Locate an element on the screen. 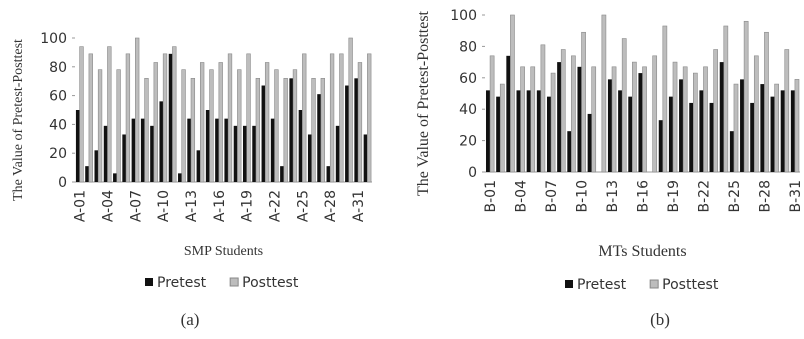 This screenshot has width=804, height=339. x-tick-label: B-25 is located at coordinates (735, 196).